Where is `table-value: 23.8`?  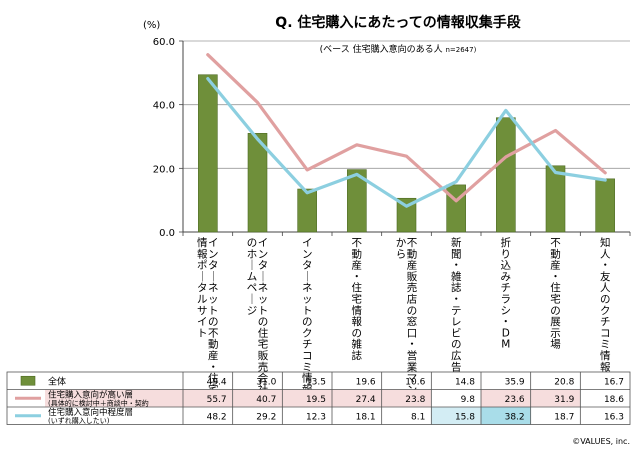
table-value: 23.8 is located at coordinates (415, 400).